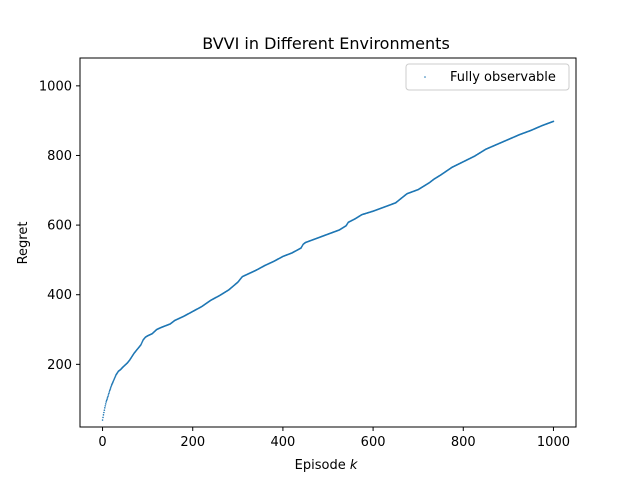  What do you see at coordinates (334, 438) in the screenshot?
I see `x-axis: 0 200 400 600 800 1000` at bounding box center [334, 438].